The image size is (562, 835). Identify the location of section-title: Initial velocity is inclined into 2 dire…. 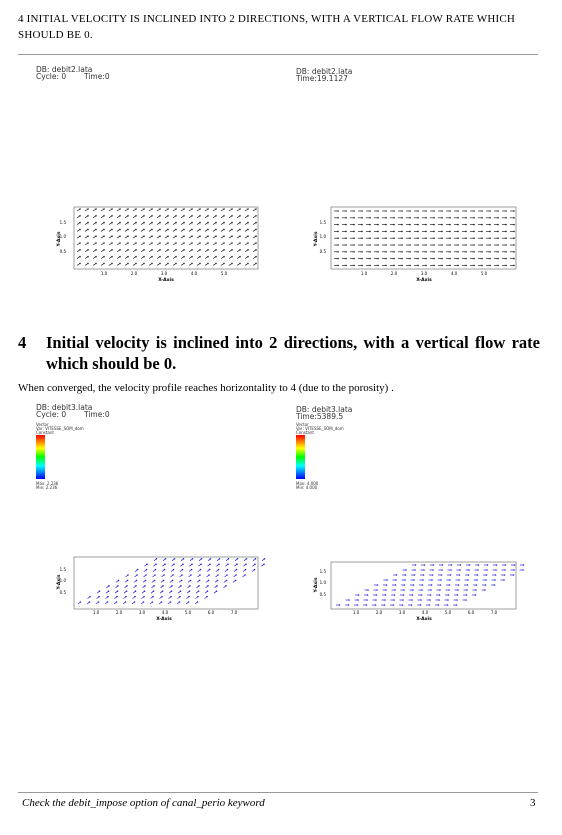
(293, 353).